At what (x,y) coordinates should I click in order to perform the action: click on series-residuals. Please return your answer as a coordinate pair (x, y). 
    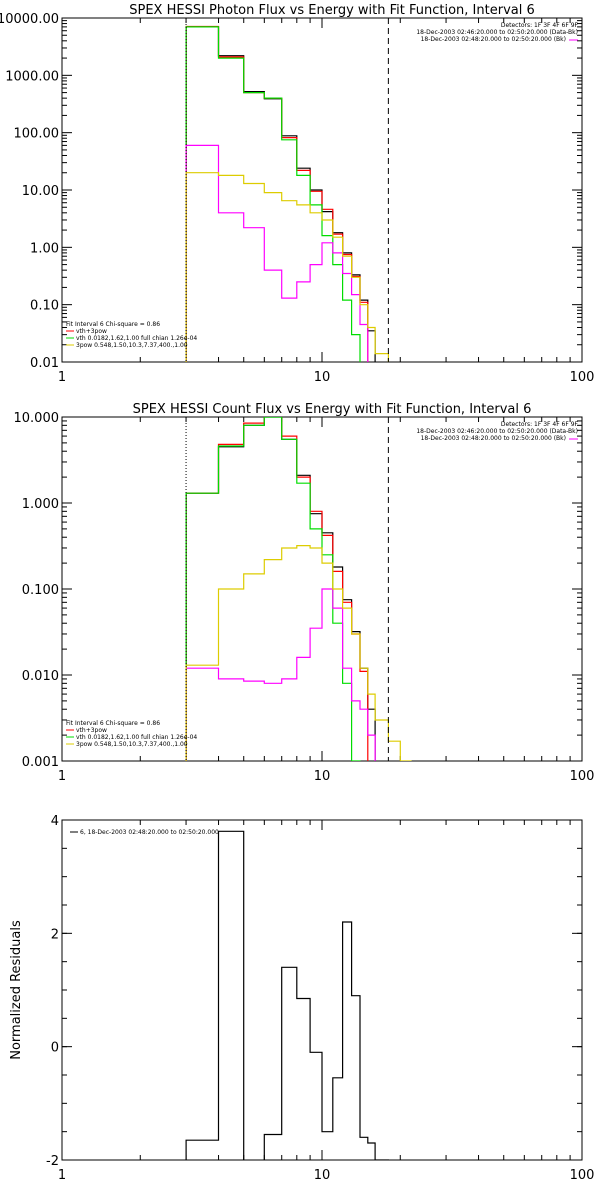
    Looking at the image, I should click on (287, 995).